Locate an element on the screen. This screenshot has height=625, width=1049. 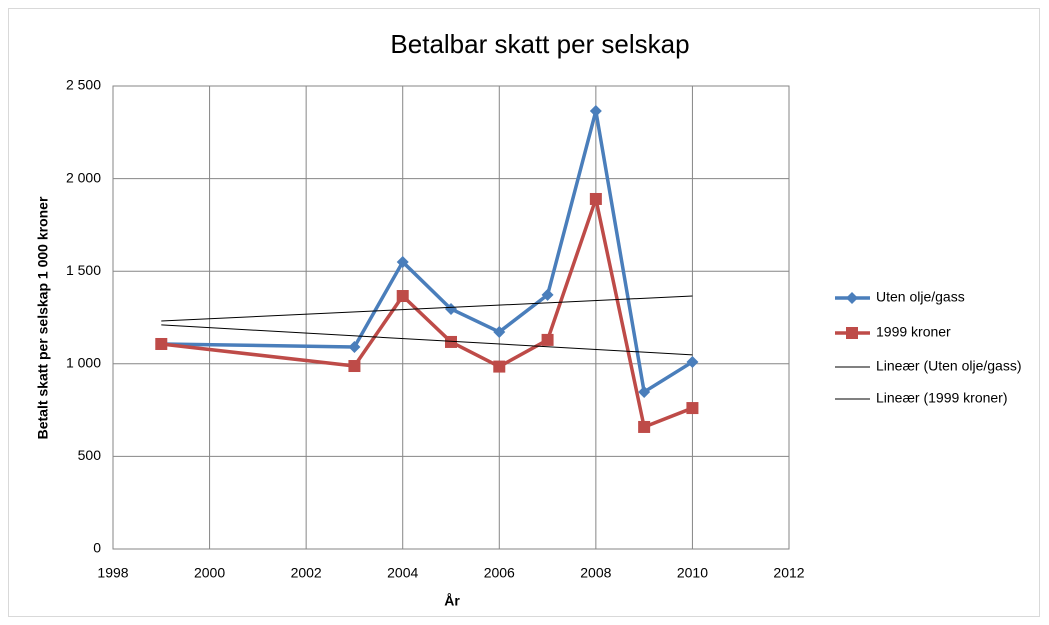
x-tick-label: 2004 is located at coordinates (402, 573).